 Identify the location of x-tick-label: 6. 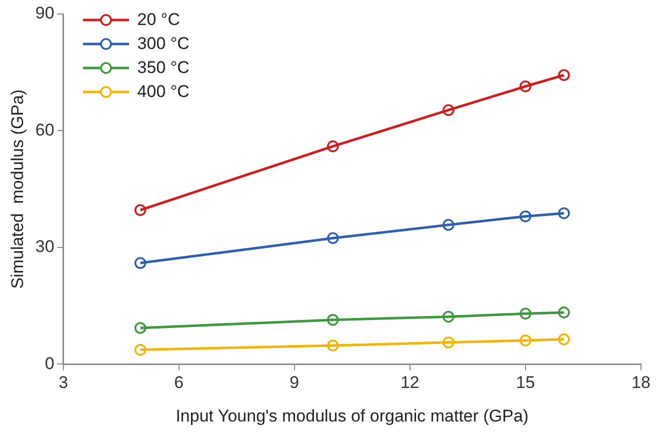
(179, 382).